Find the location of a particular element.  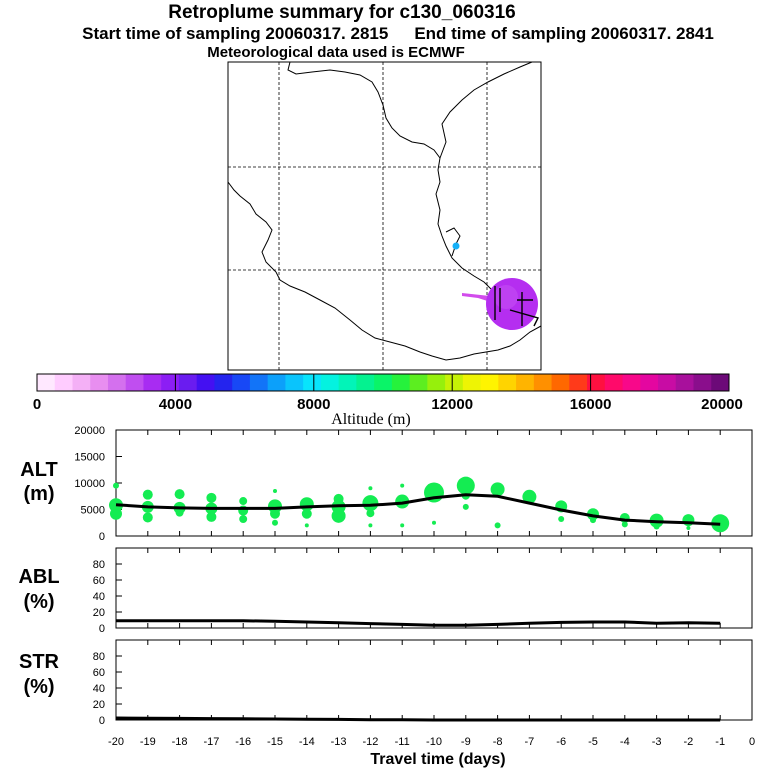

sampling-track is located at coordinates (517, 306).